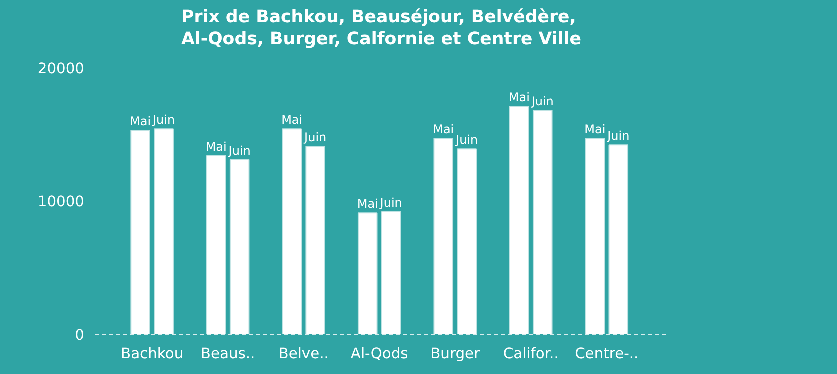 The width and height of the screenshot is (837, 374). What do you see at coordinates (228, 354) in the screenshot?
I see `x-tick-label: Beaus..` at bounding box center [228, 354].